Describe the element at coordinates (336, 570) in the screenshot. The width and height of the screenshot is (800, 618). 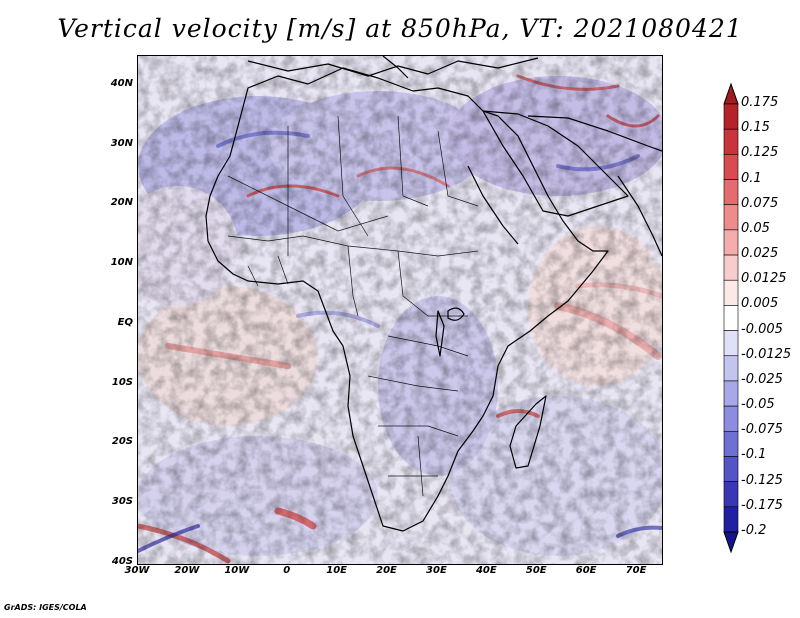
I see `lon-tick-label: 10E` at that location.